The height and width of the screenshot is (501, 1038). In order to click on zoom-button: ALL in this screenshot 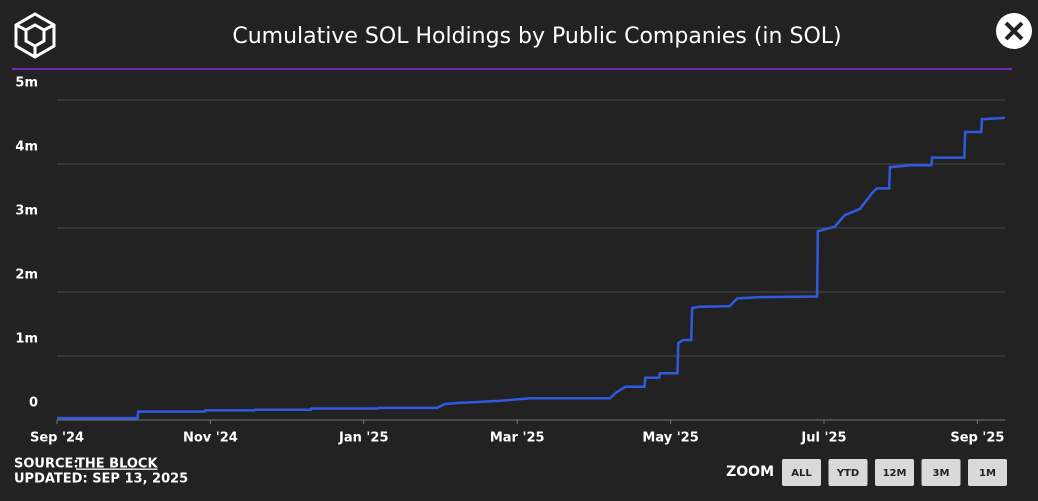, I will do `click(801, 472)`.